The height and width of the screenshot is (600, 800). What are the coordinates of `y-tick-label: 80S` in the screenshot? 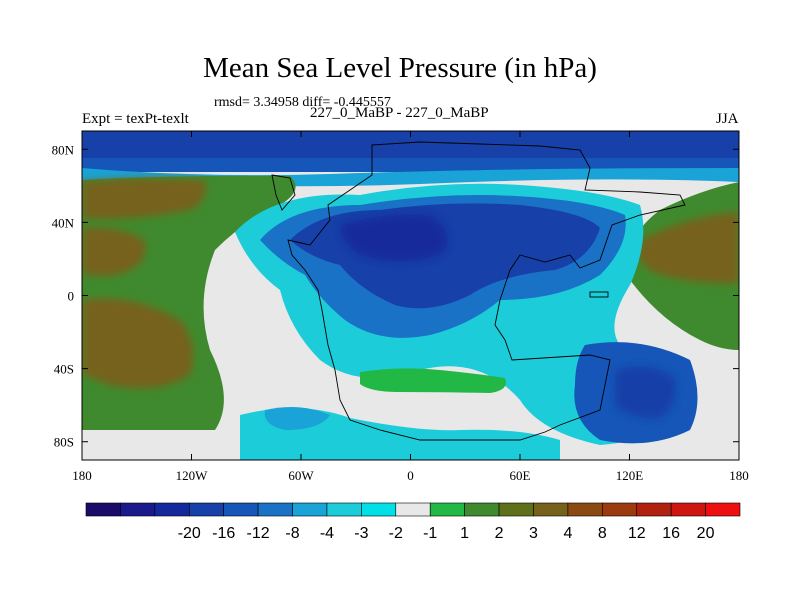 It's located at (64, 442).